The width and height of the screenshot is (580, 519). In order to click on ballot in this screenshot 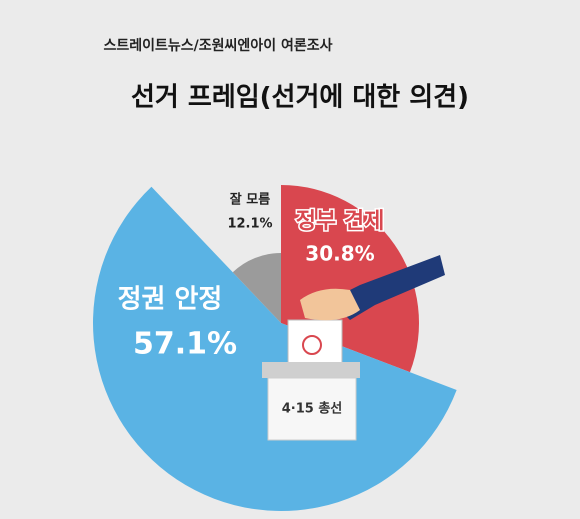, I will do `click(315, 345)`.